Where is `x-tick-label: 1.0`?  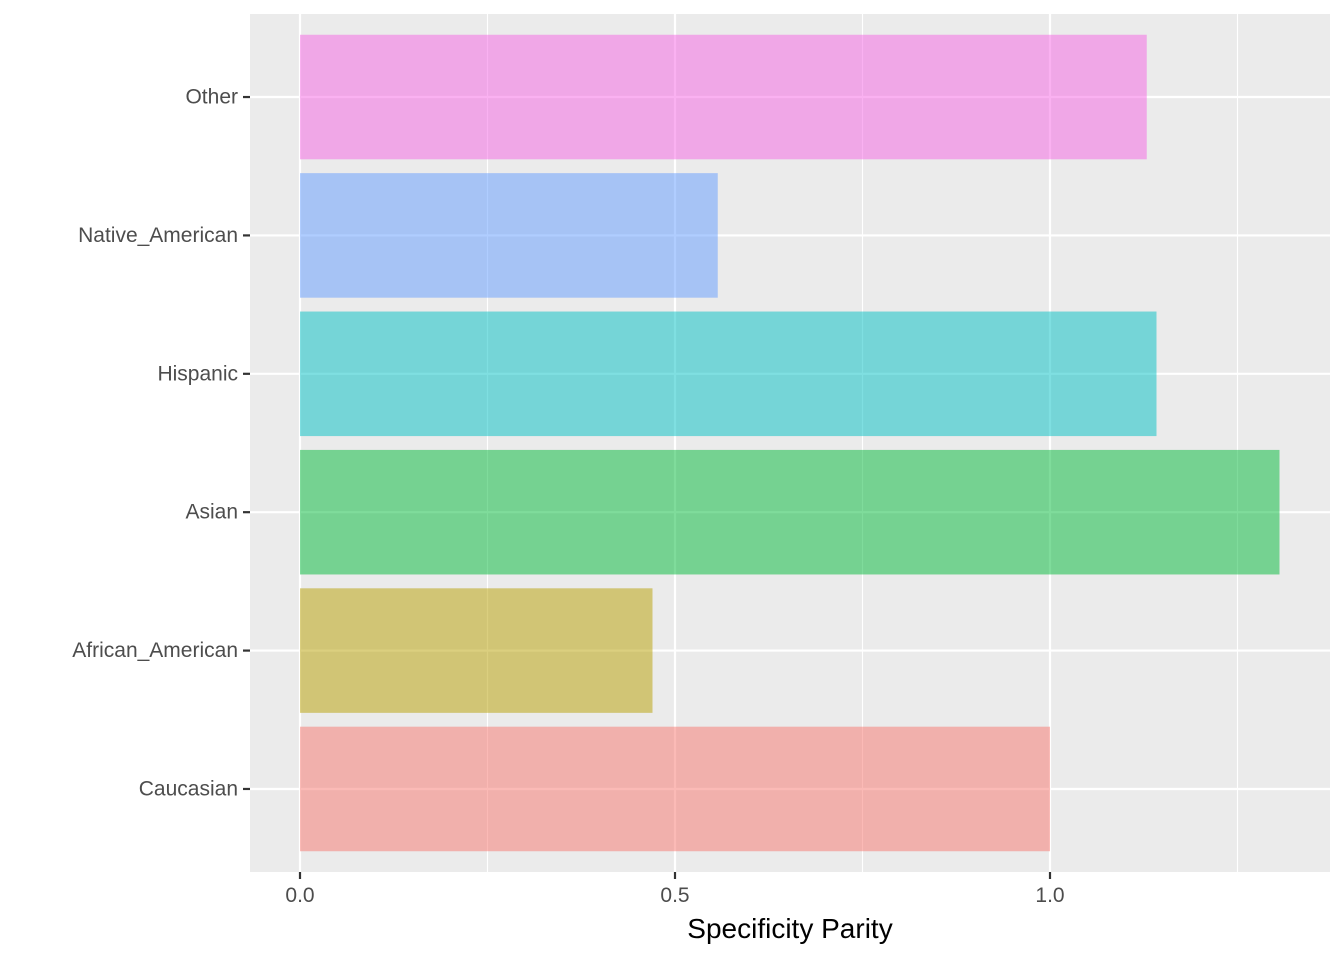
x-tick-label: 1.0 is located at coordinates (1049, 895).